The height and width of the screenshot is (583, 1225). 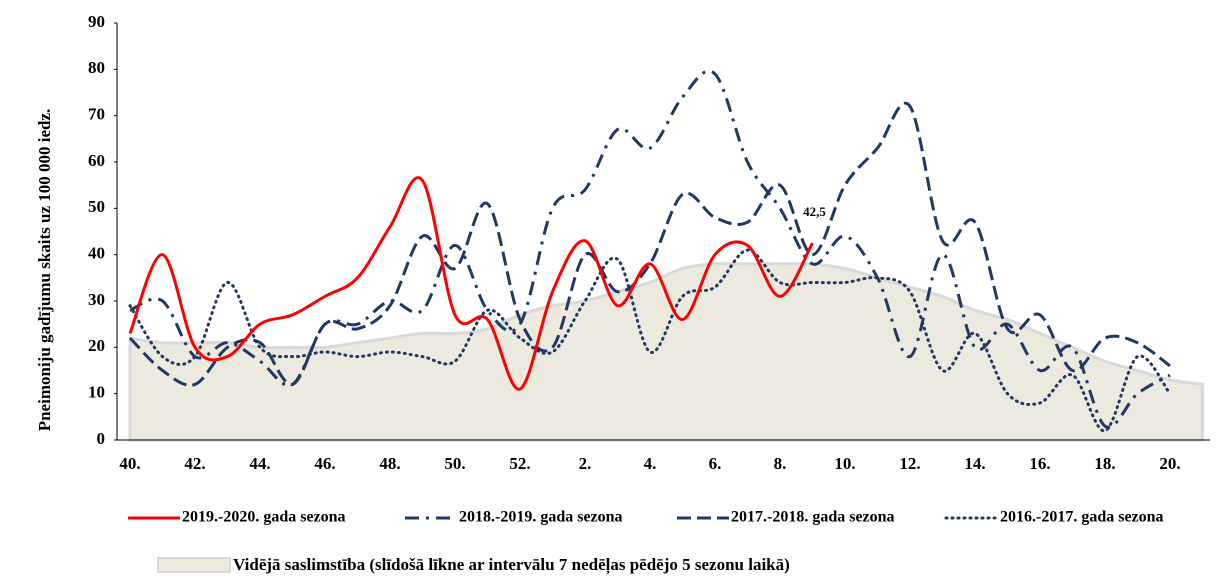 I want to click on y-tick-label: 20, so click(x=96, y=345).